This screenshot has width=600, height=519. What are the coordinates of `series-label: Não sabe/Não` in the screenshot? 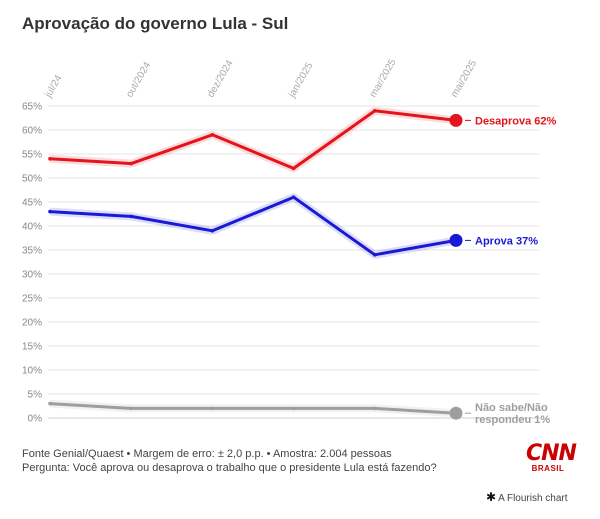 It's located at (511, 408).